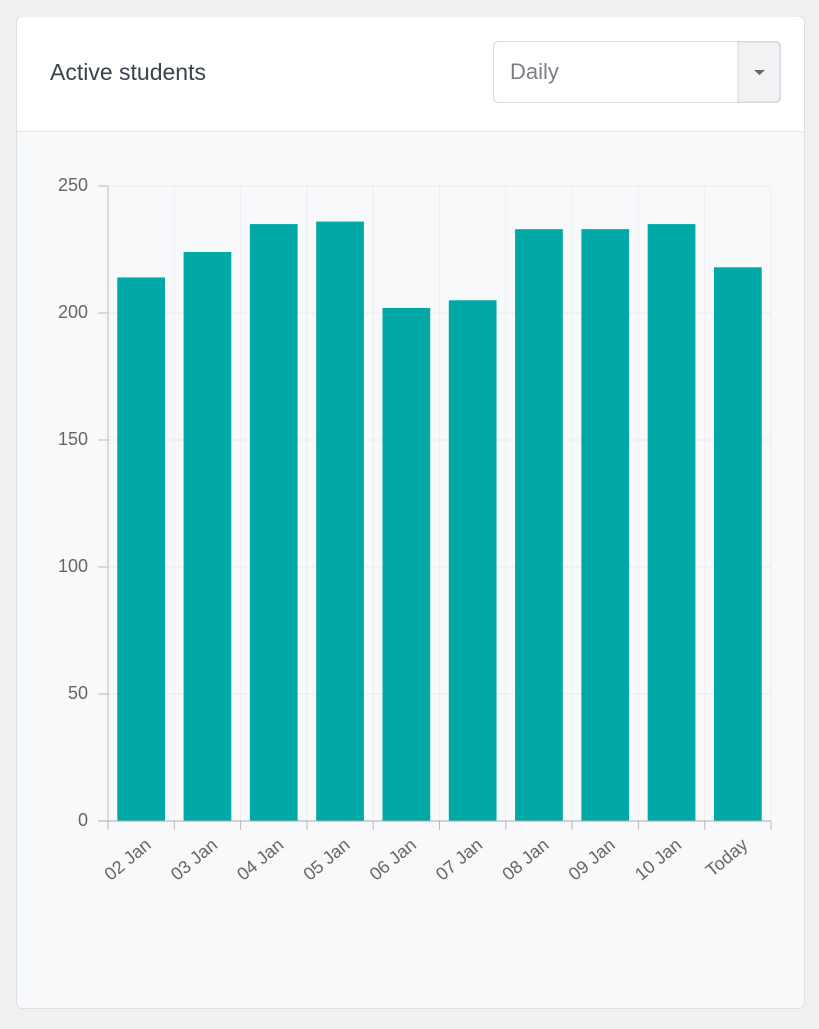 The height and width of the screenshot is (1029, 819). Describe the element at coordinates (73, 185) in the screenshot. I see `y-tick-label: 250` at that location.